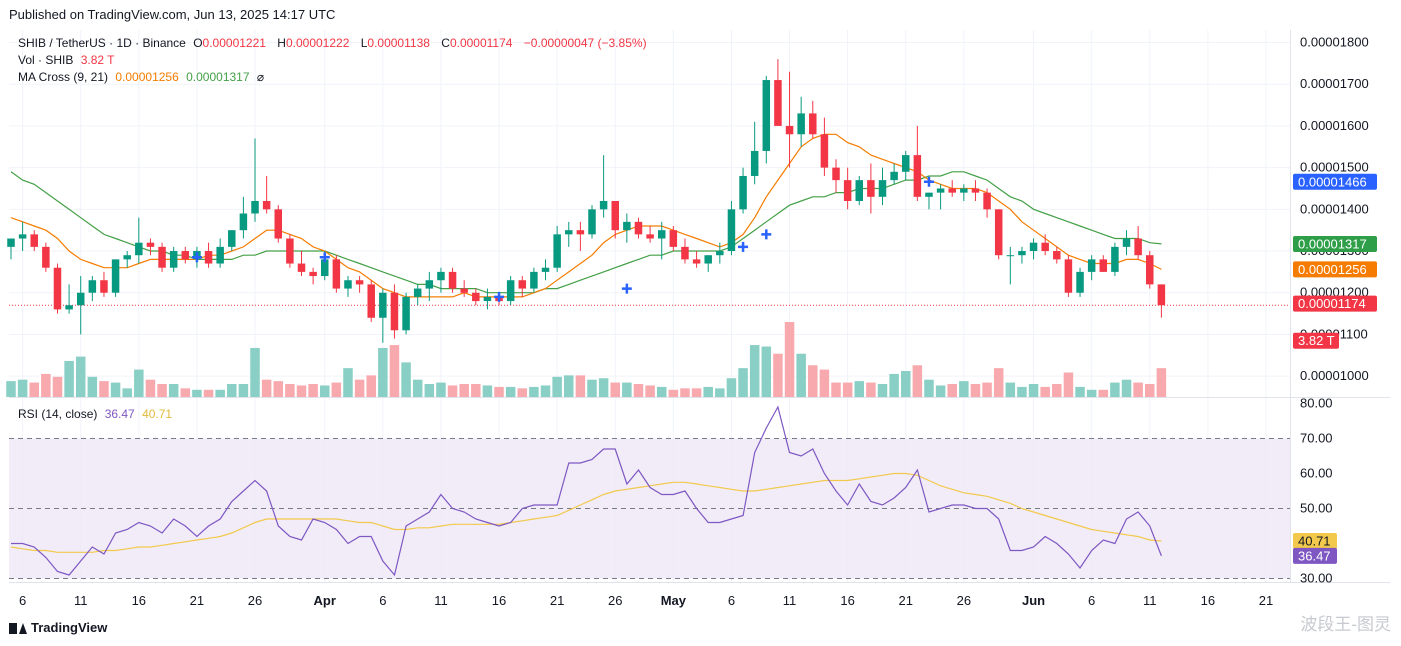  I want to click on ma-hidden-icon: ⌀, so click(260, 77).